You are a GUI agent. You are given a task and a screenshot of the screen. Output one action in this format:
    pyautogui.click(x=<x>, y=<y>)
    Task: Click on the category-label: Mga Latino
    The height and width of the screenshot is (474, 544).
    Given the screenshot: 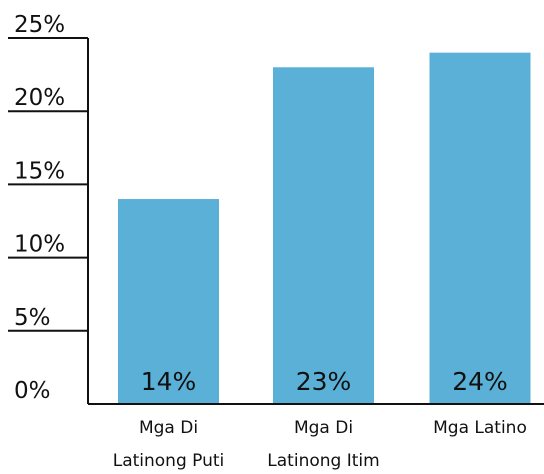 What is the action you would take?
    pyautogui.click(x=480, y=428)
    